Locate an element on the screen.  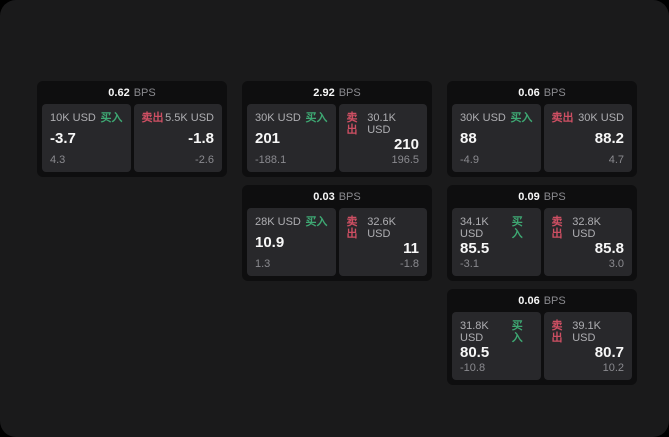
buy-price: -3.7 is located at coordinates (63, 138).